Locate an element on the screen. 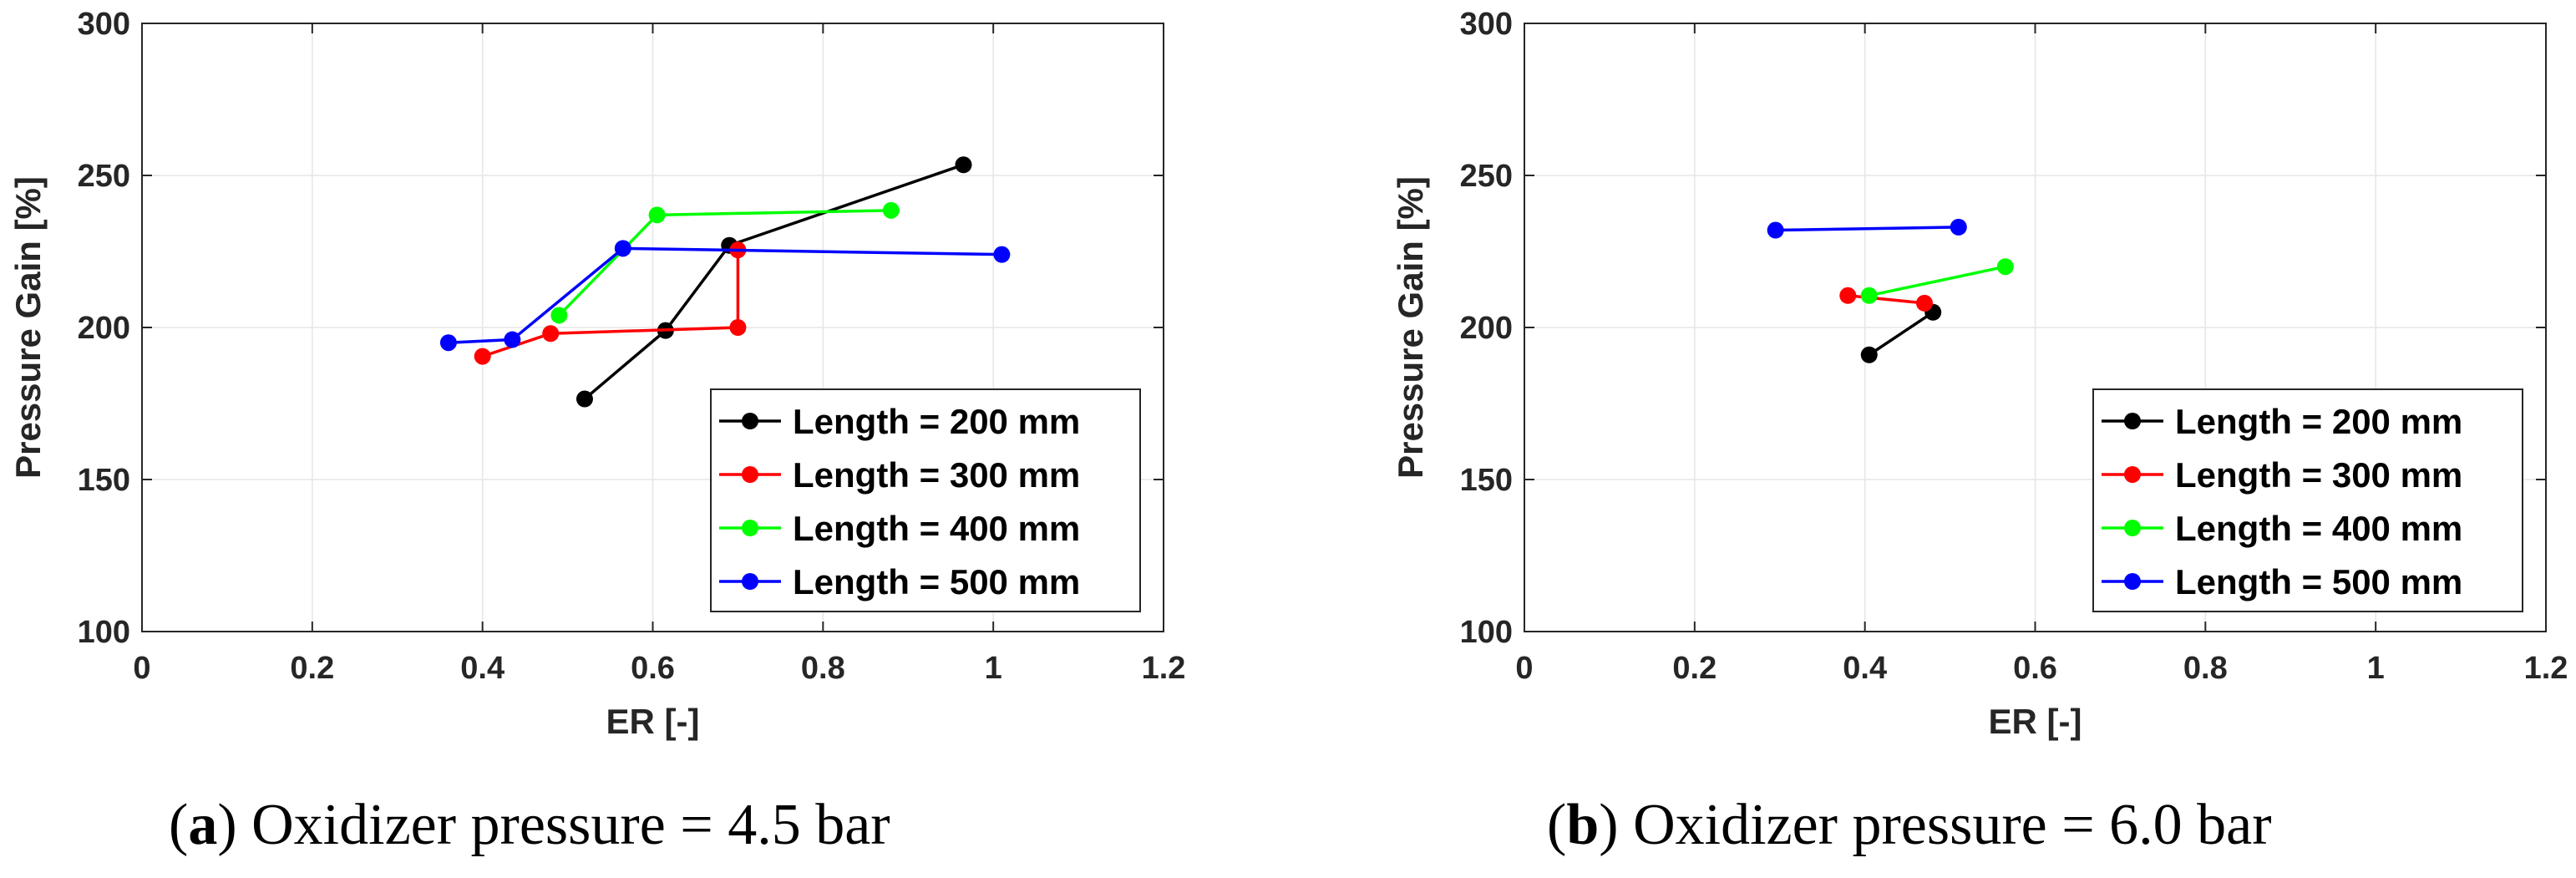 The image size is (2576, 878). caption-text: Oxidizer pressure = 6.0 bar is located at coordinates (1952, 825).